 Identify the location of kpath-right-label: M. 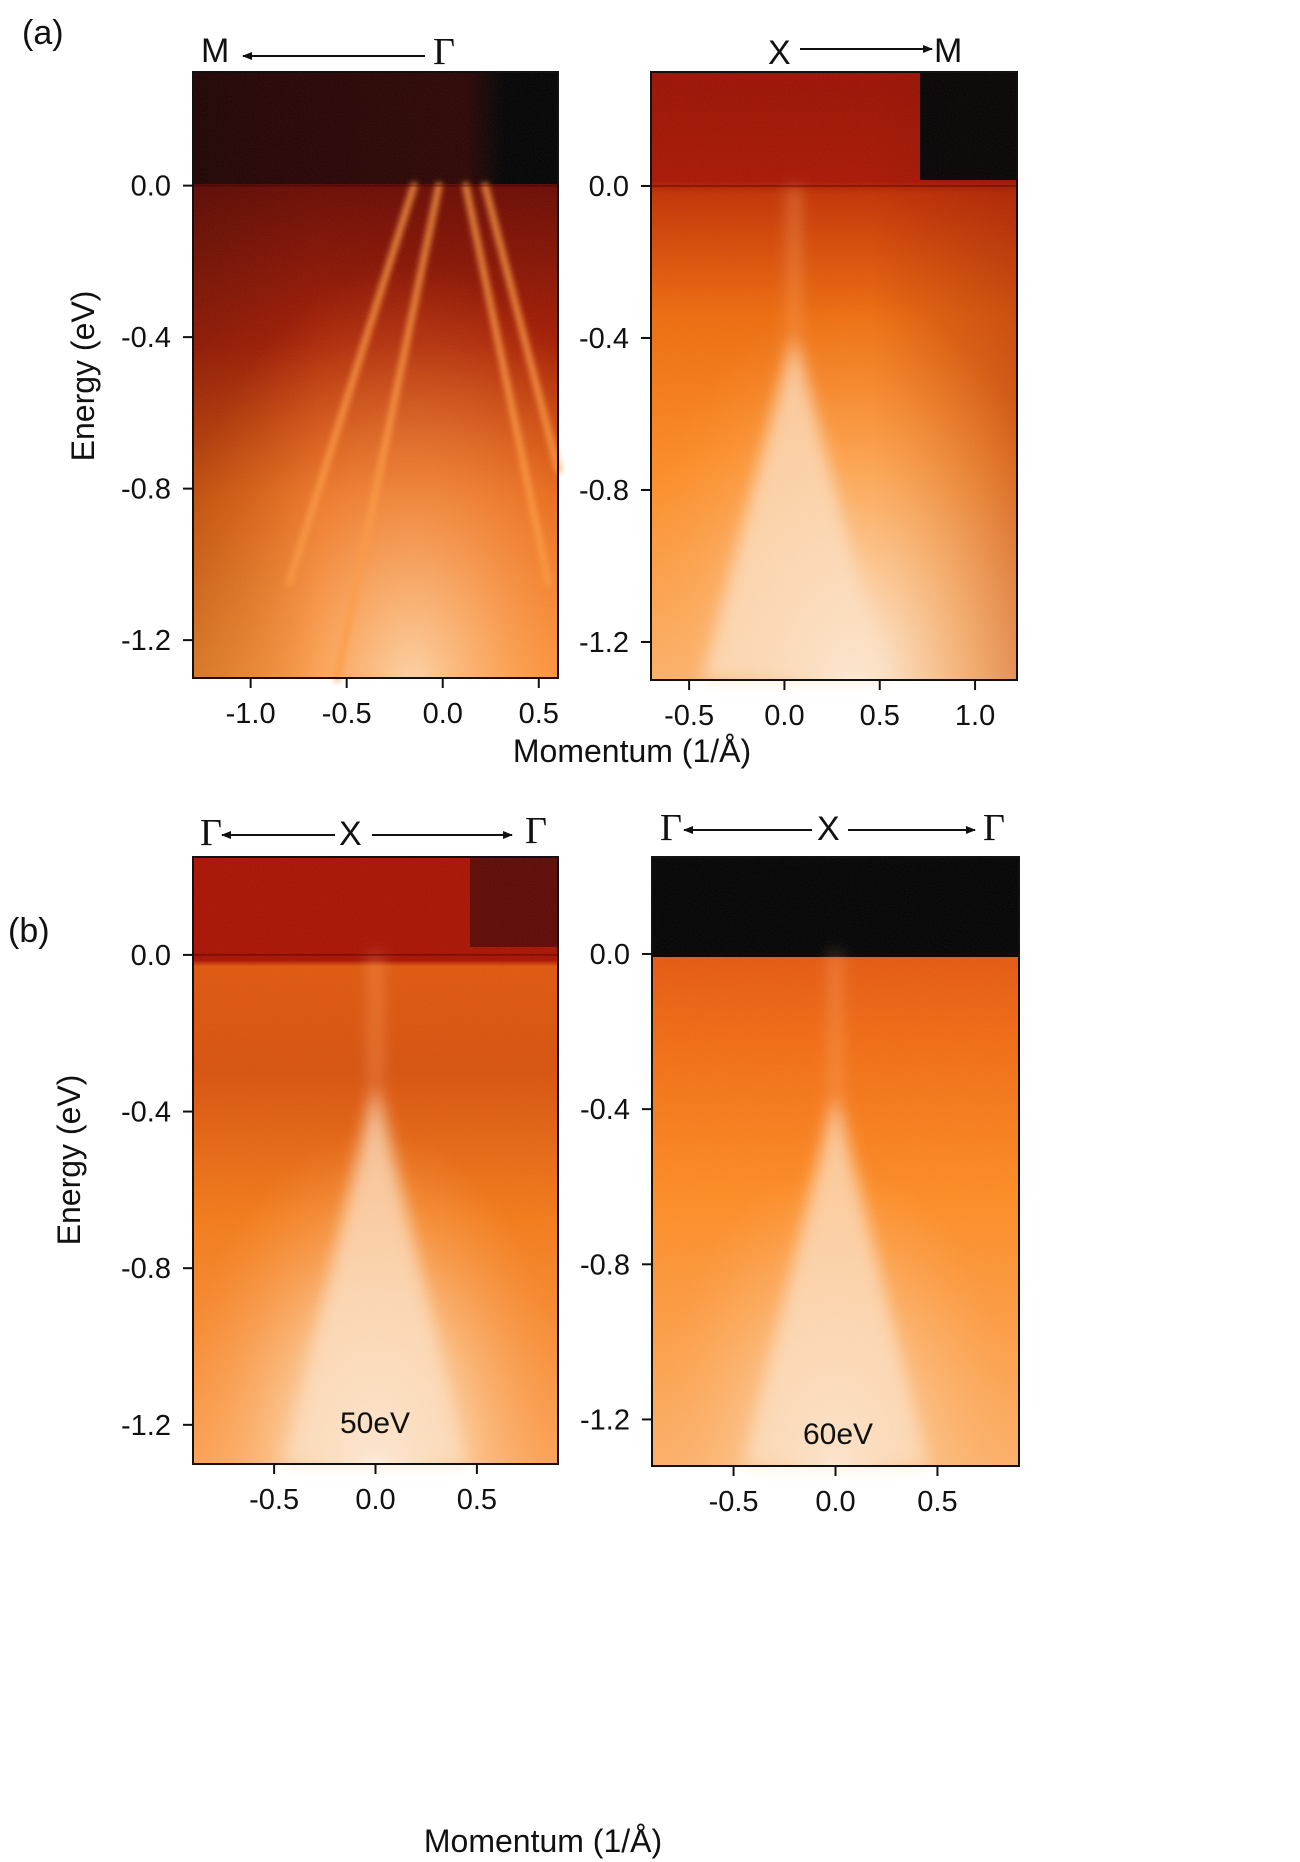
(948, 51).